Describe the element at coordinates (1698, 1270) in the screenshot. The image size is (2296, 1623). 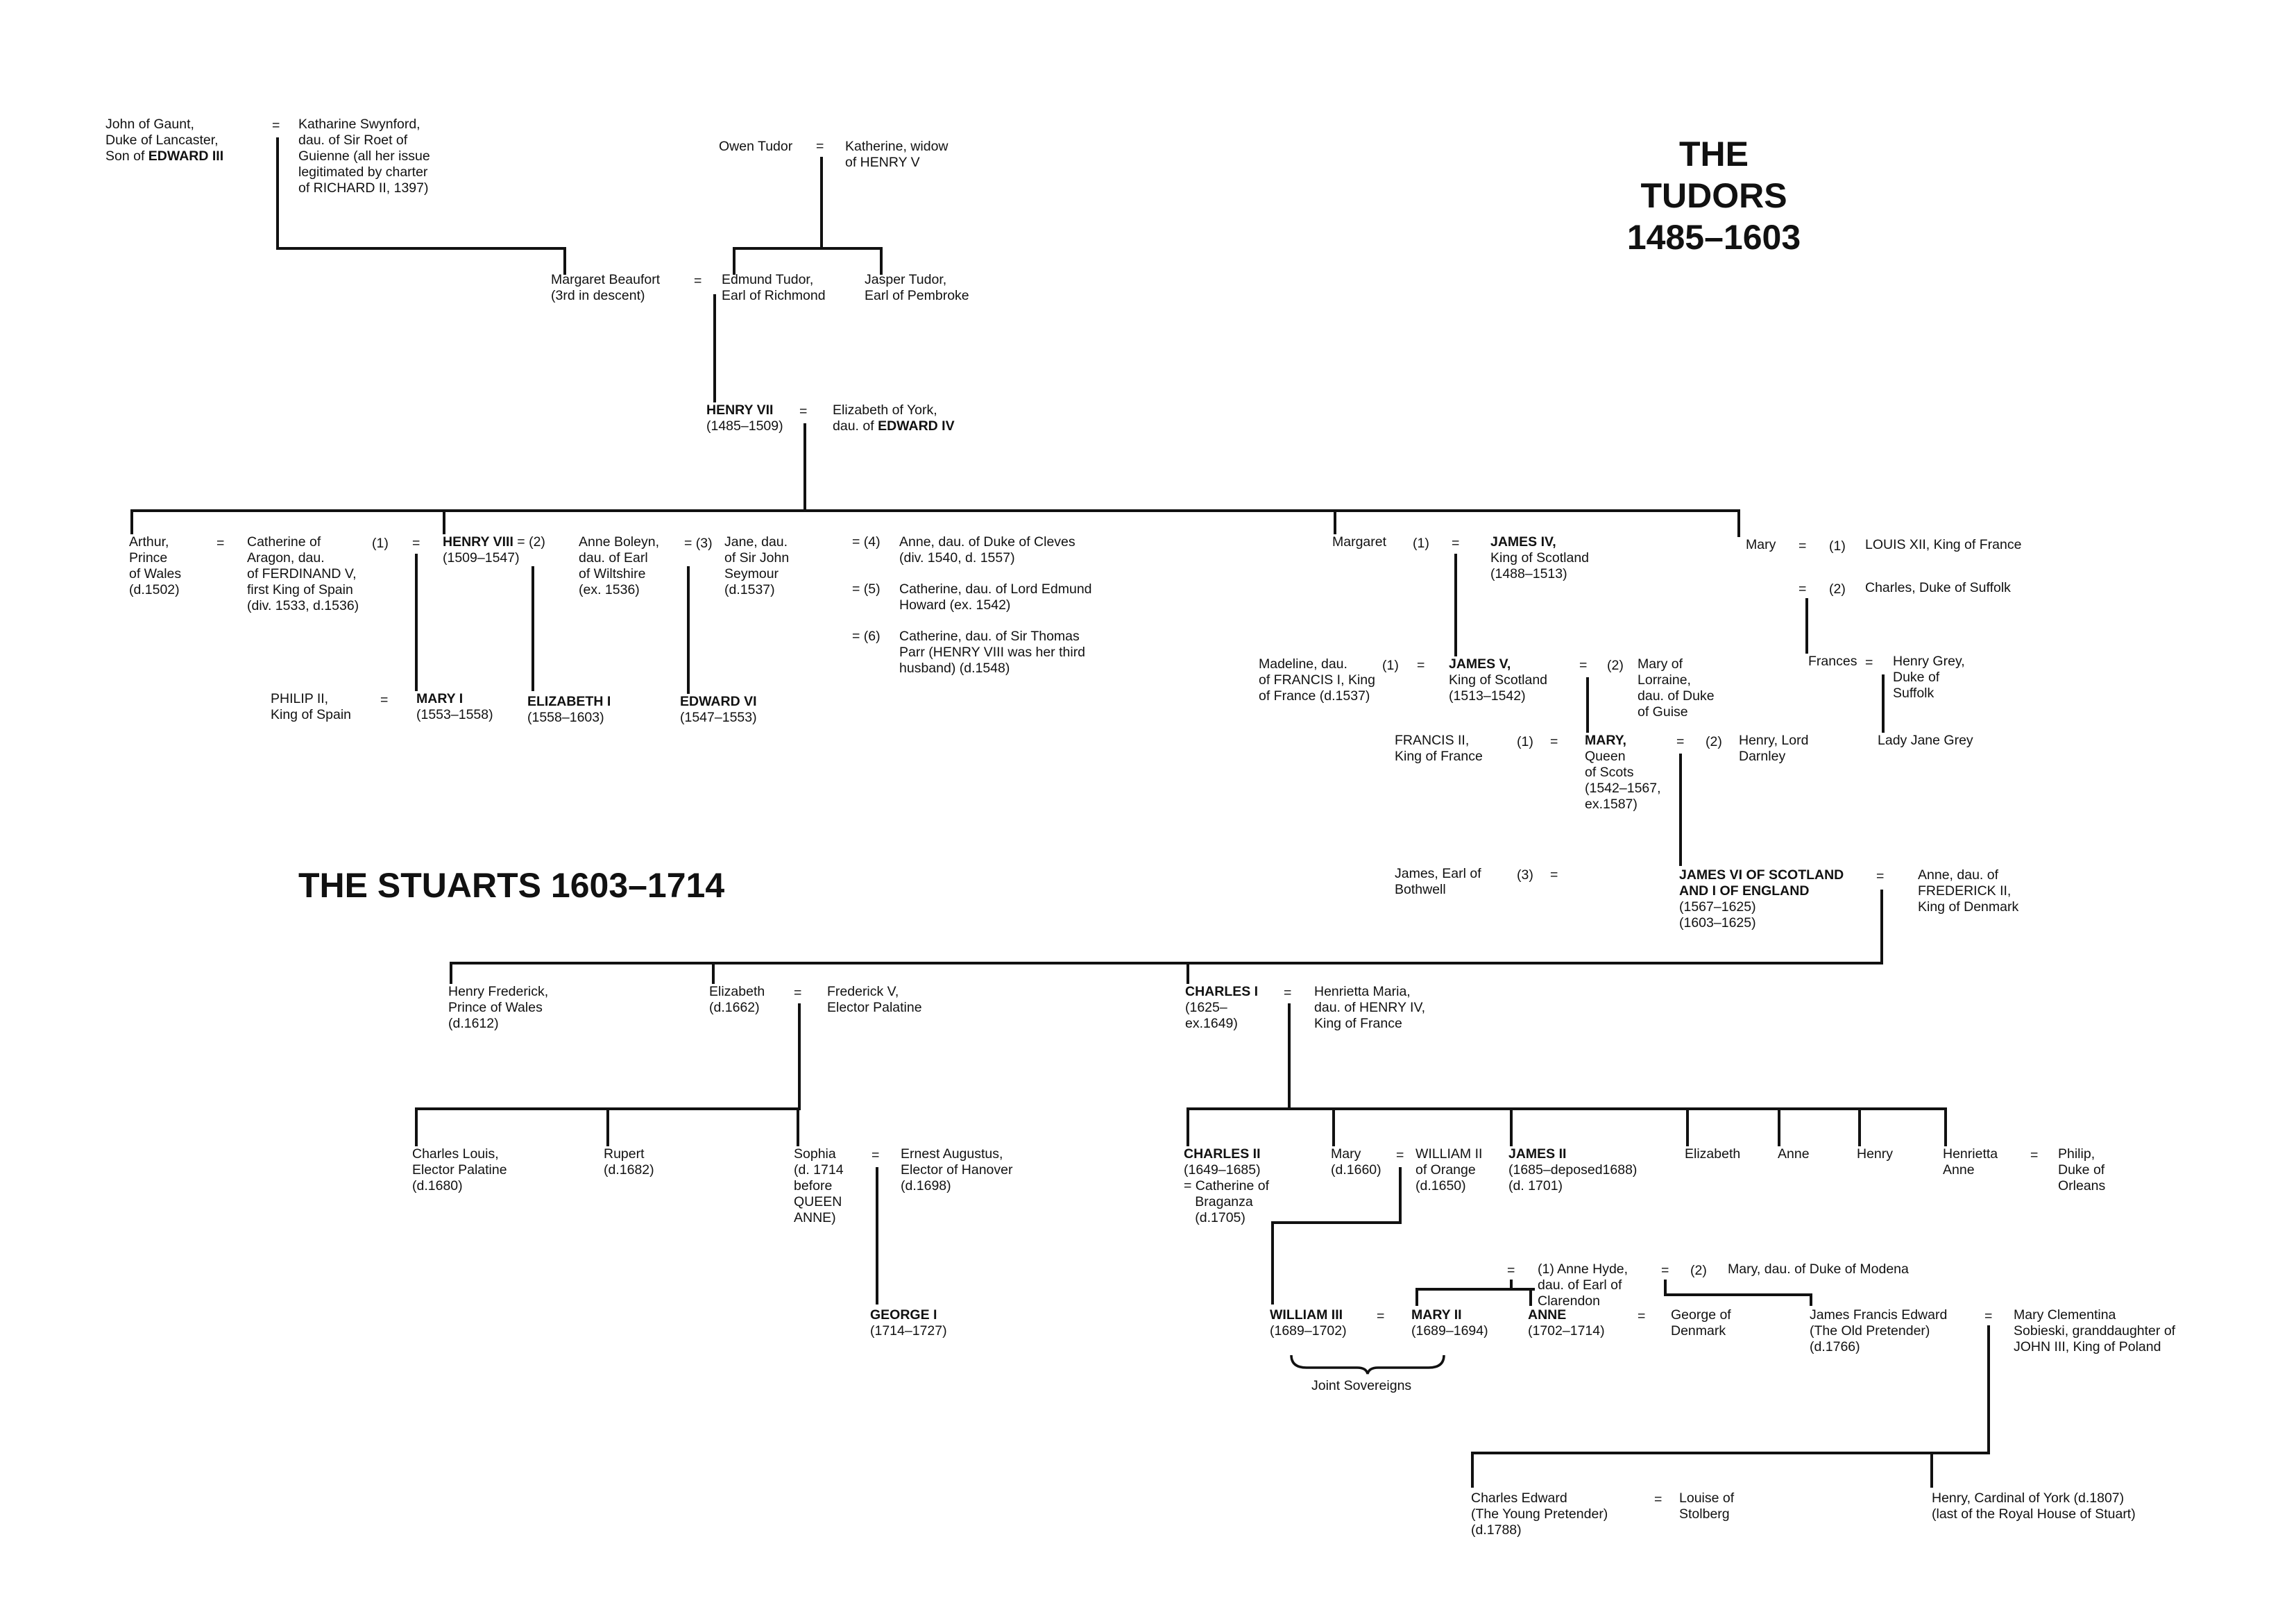
I see `node-james2-marriage-2: (2)` at that location.